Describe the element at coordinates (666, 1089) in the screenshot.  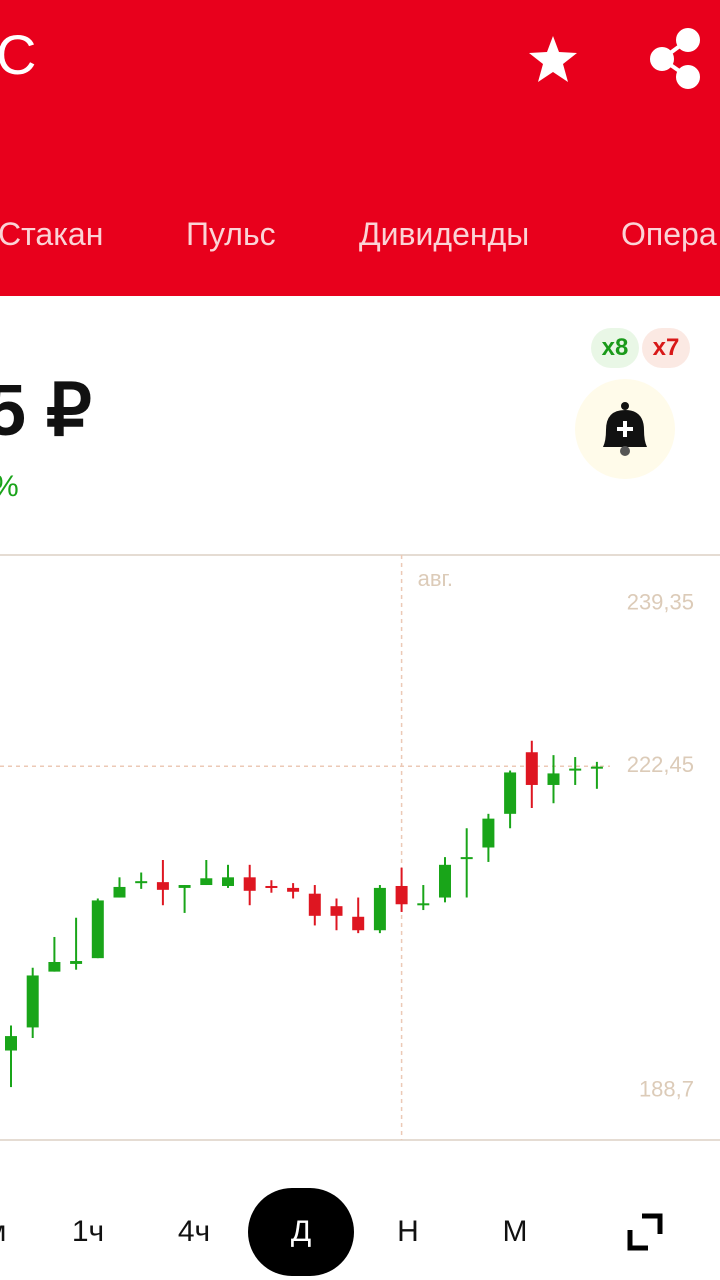
I see `y-tick-label: 188,7` at that location.